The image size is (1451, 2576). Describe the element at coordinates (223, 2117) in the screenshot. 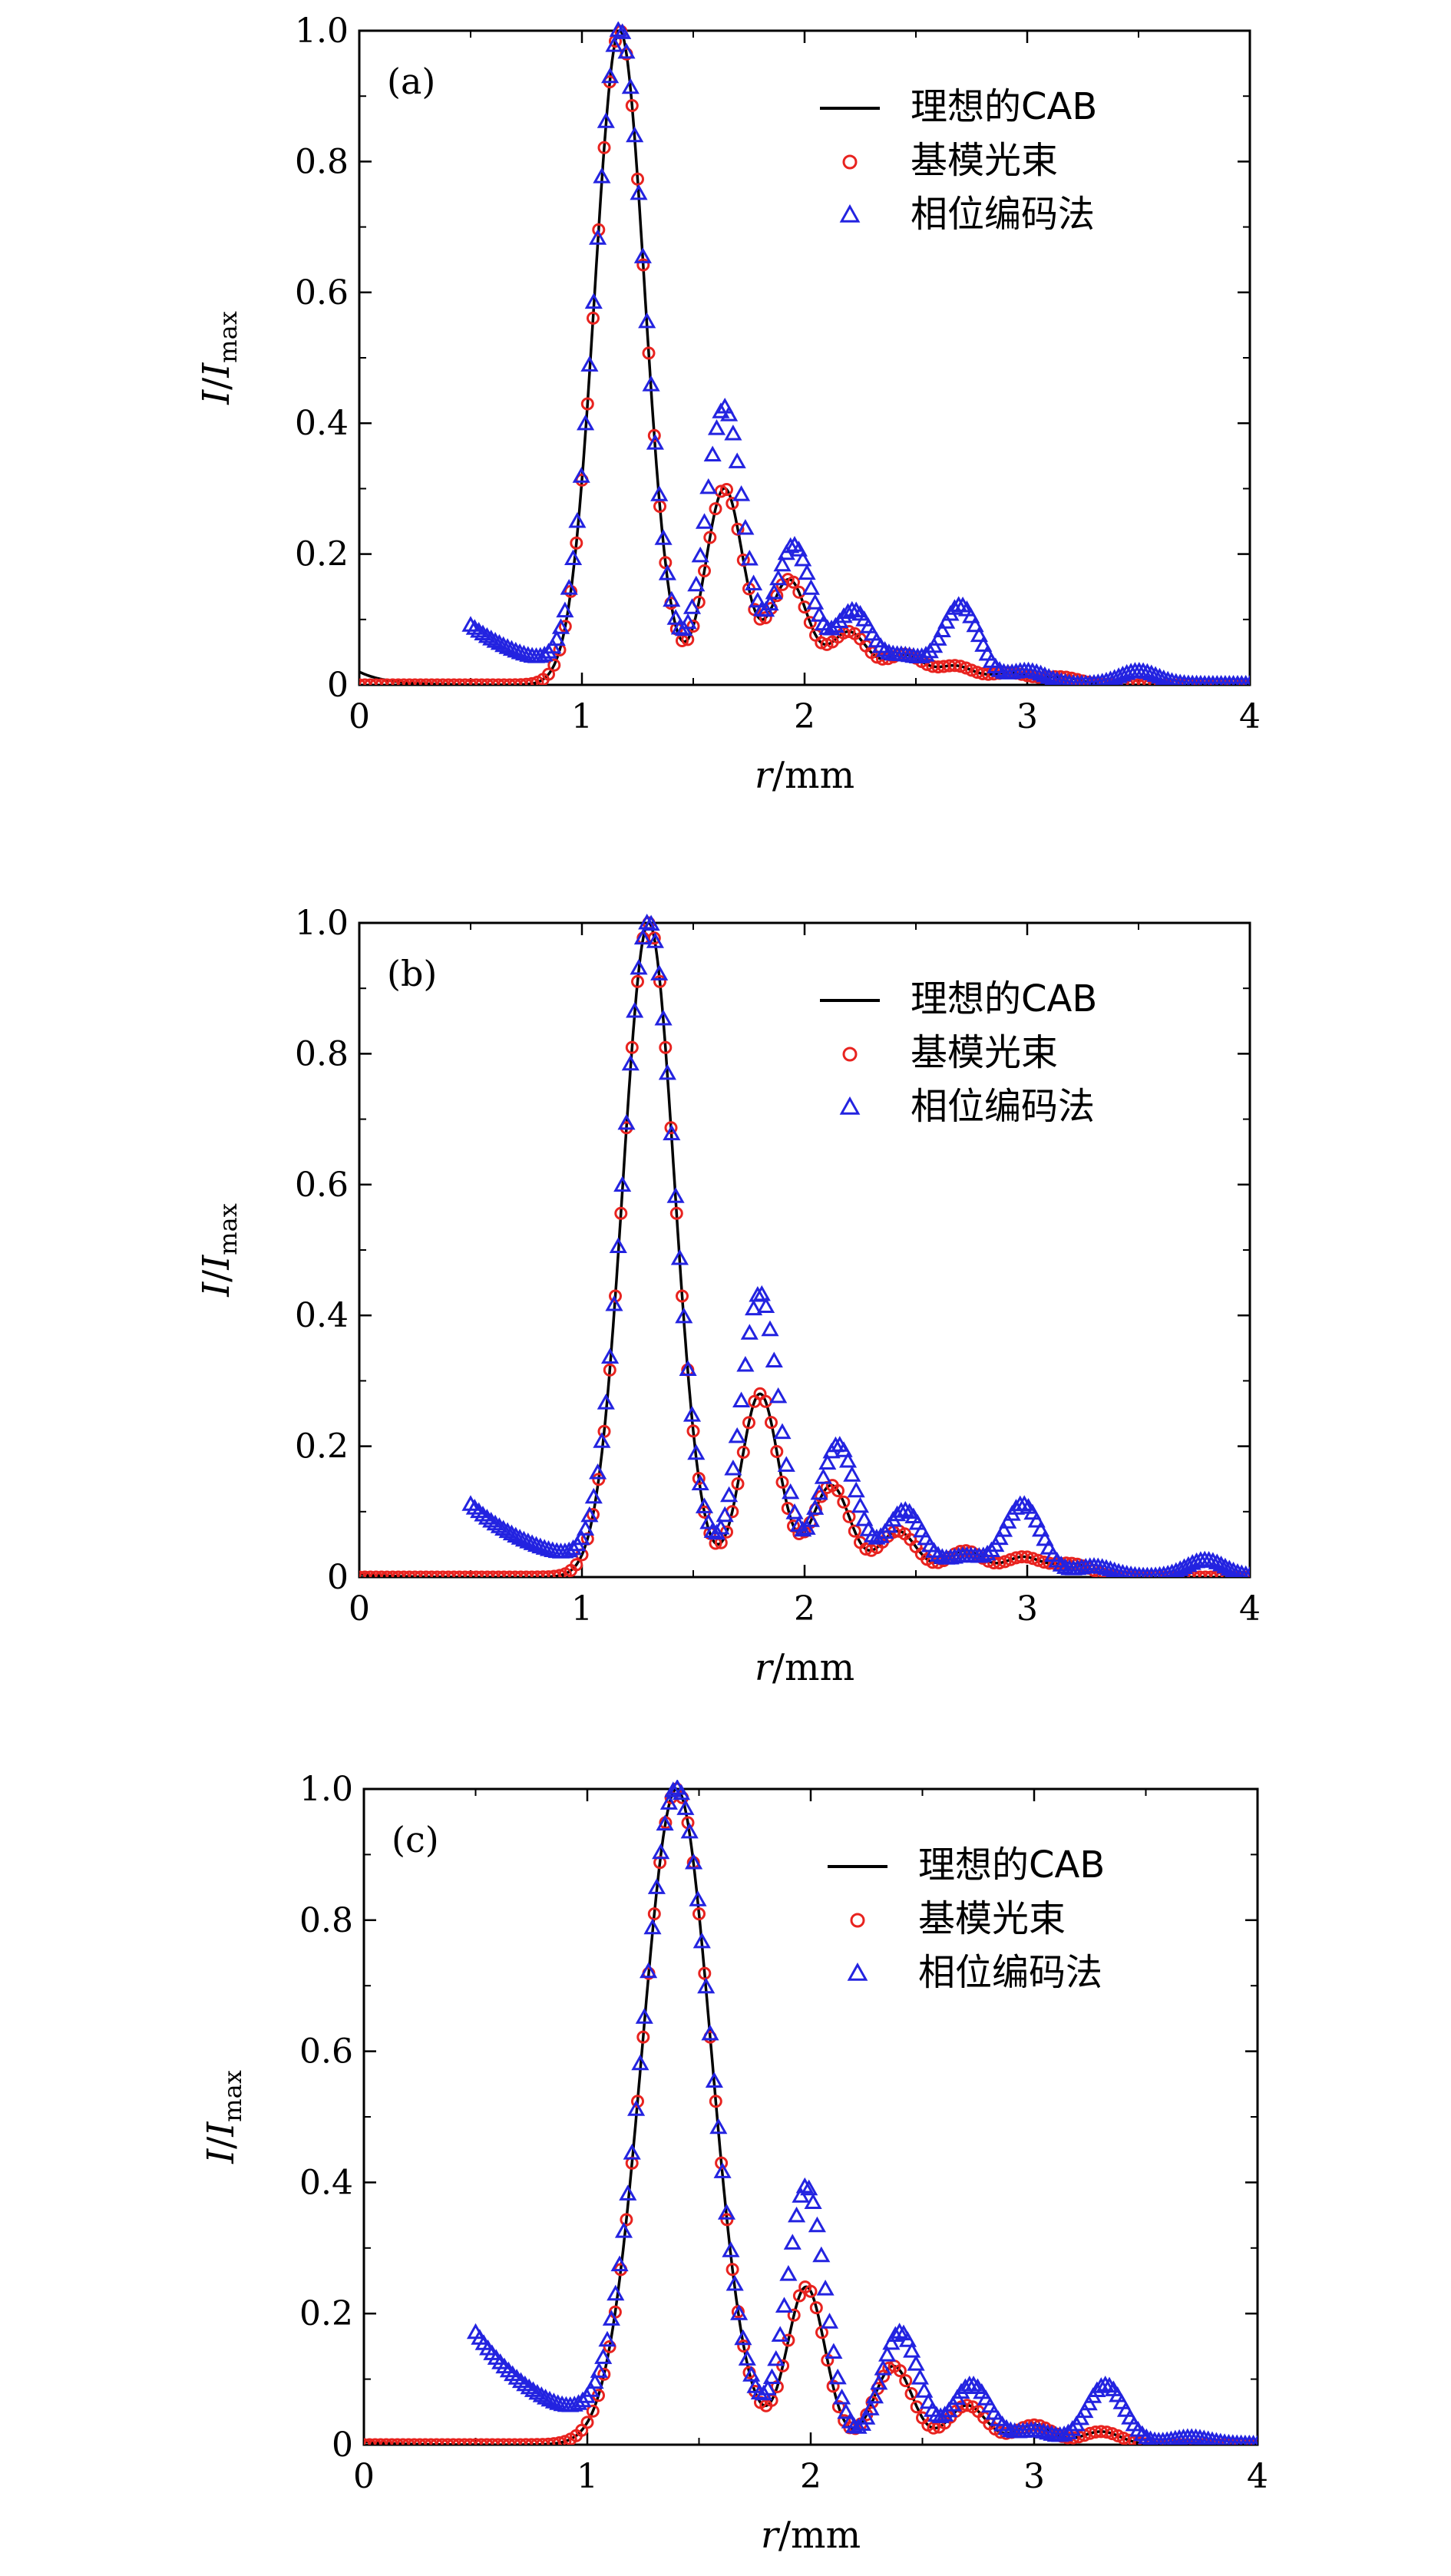

I see `y-axis-label: I/Imax` at that location.